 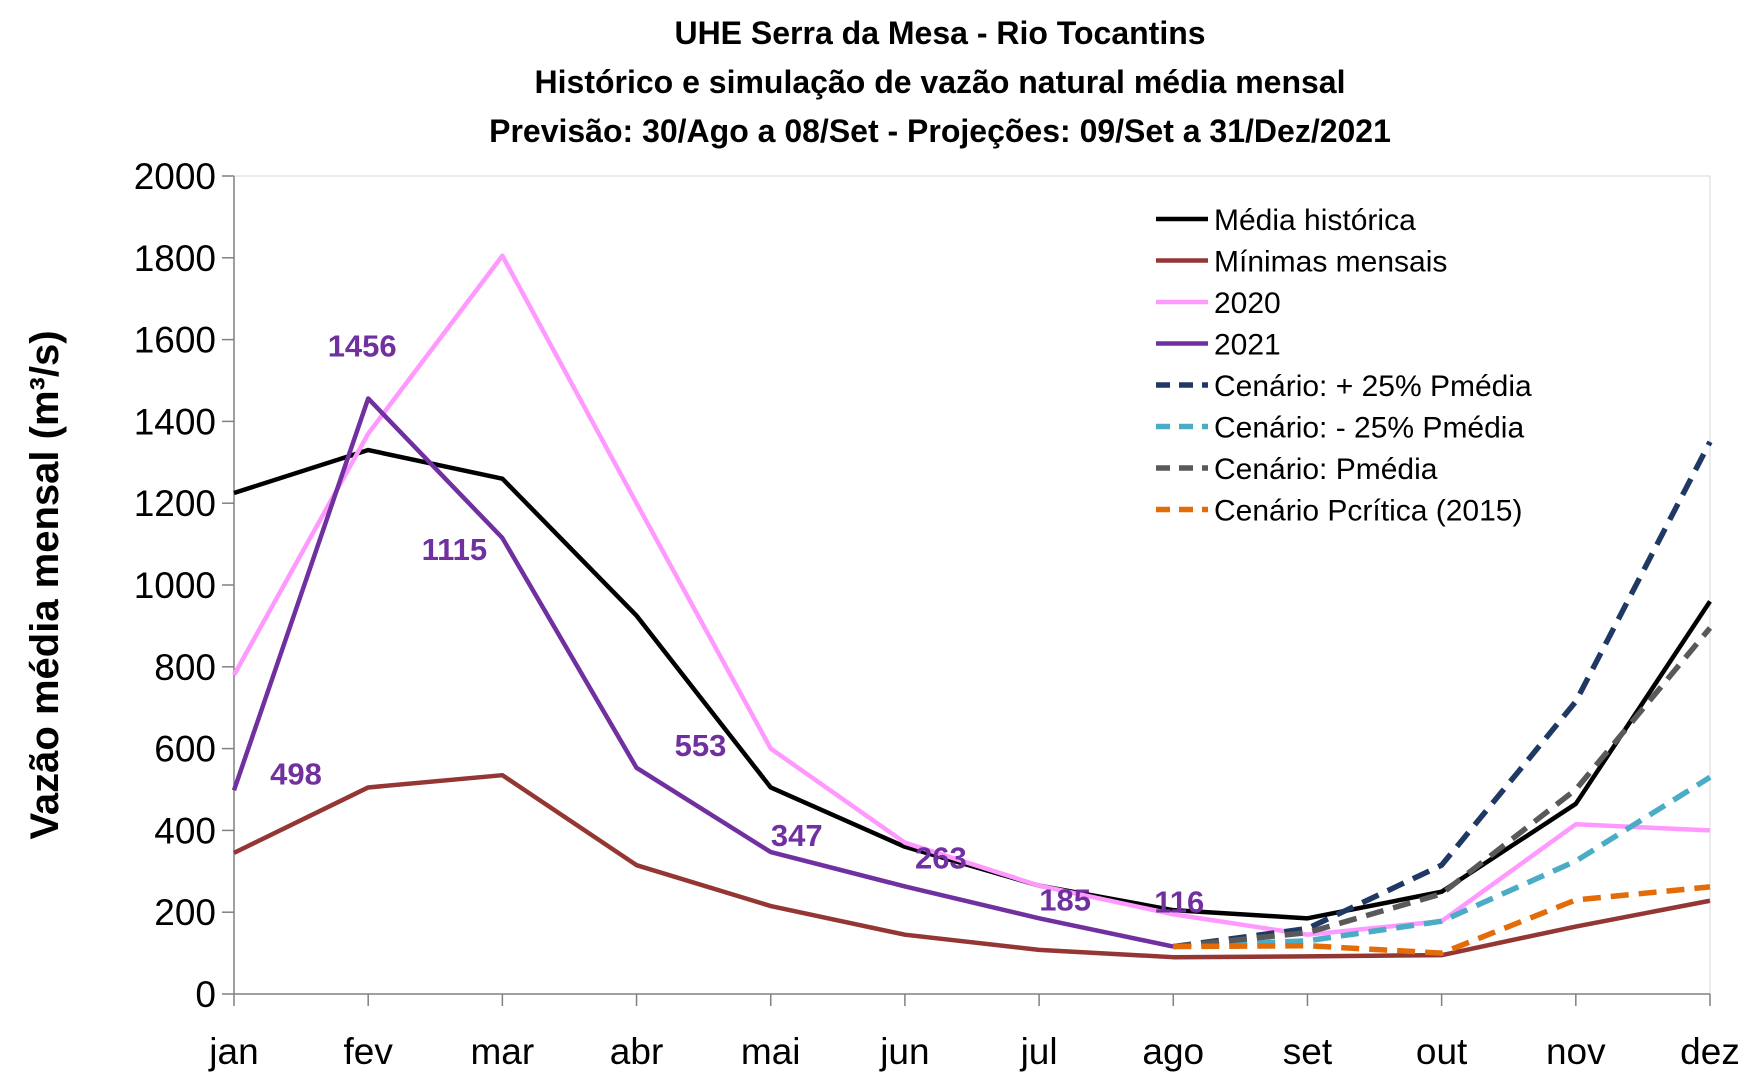 What do you see at coordinates (369, 1051) in the screenshot?
I see `x-tick-label-fev: fev` at bounding box center [369, 1051].